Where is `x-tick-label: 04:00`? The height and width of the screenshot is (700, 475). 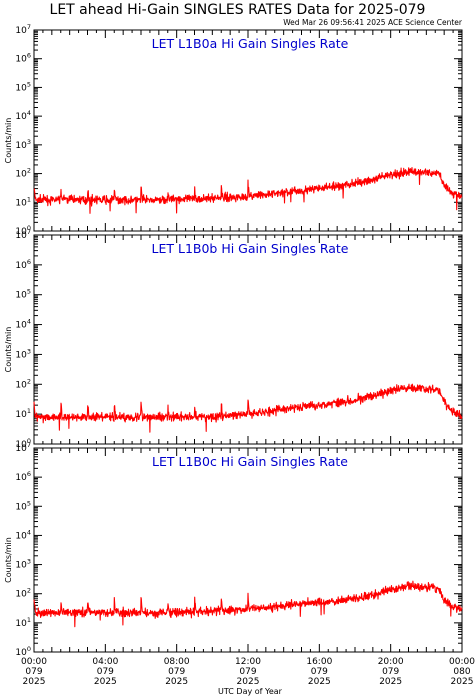 x-tick-label: 04:00 is located at coordinates (105, 662).